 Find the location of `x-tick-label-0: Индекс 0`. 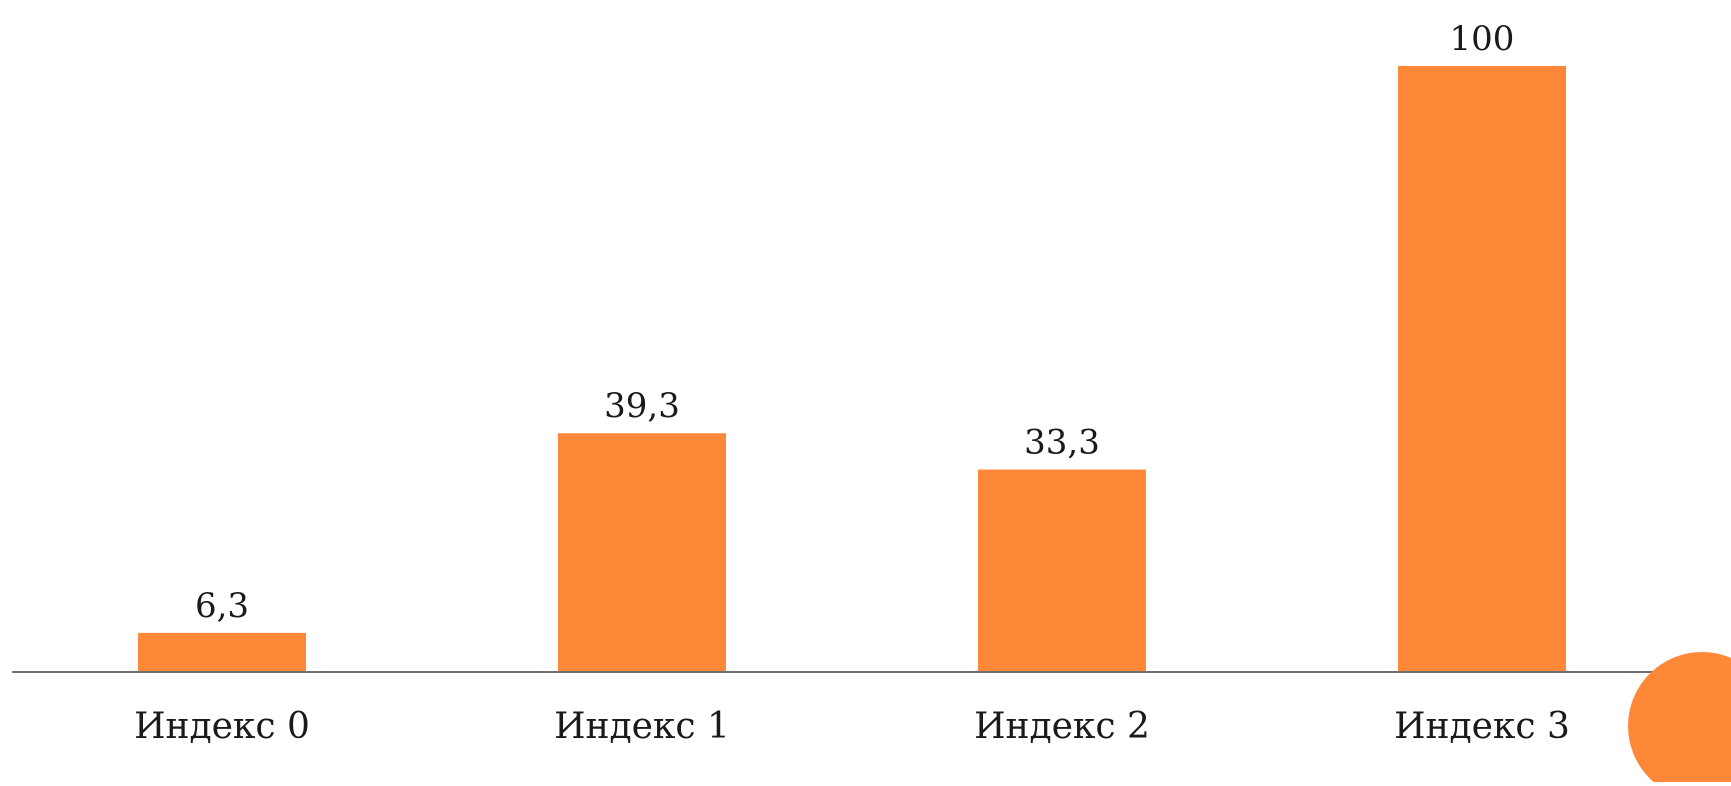

x-tick-label-0: Индекс 0 is located at coordinates (222, 726).